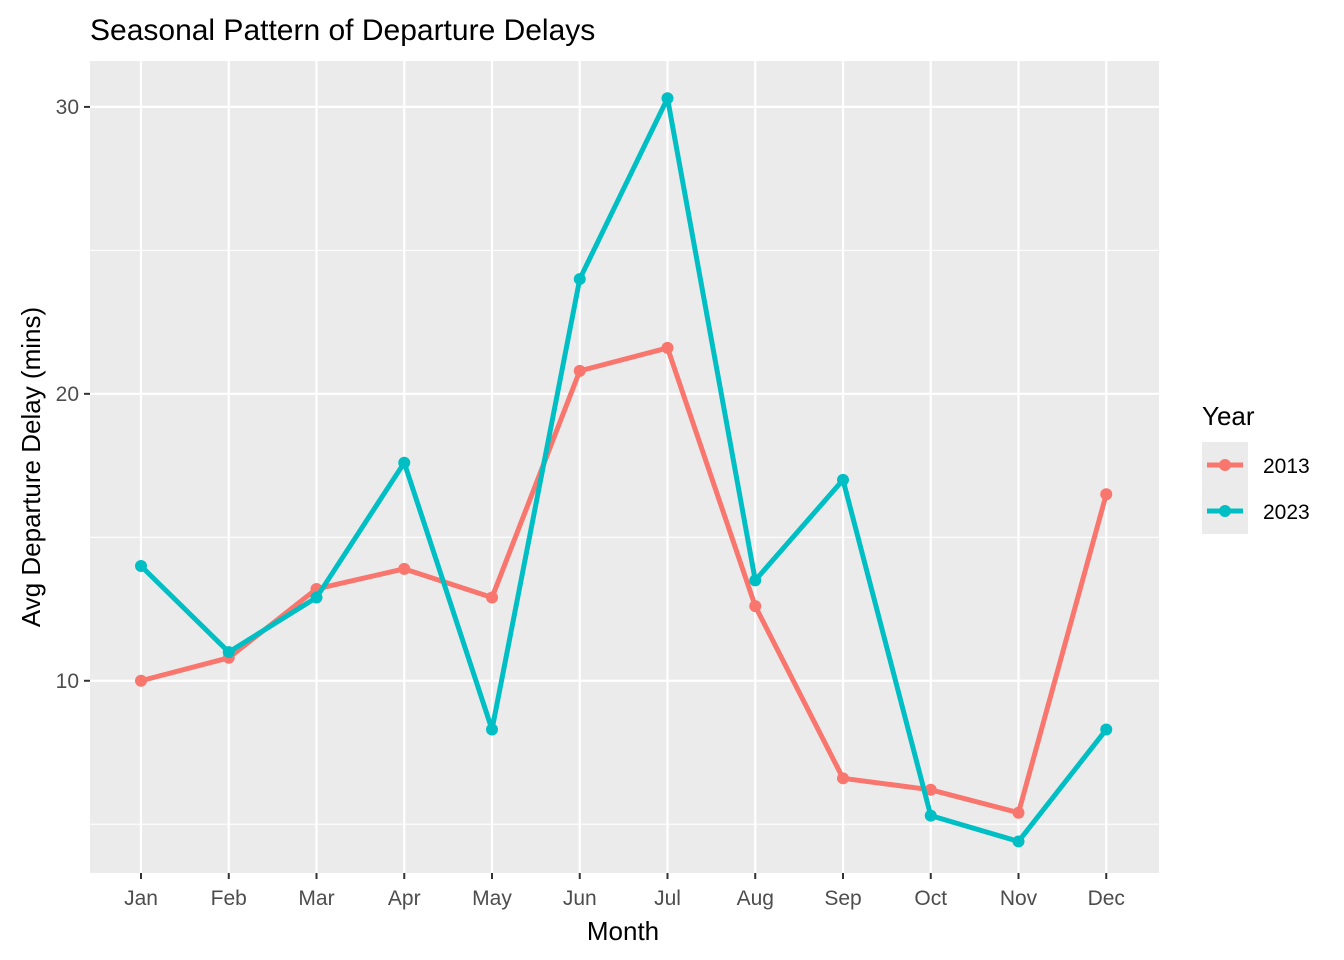  I want to click on legend-label: 2023, so click(1286, 512).